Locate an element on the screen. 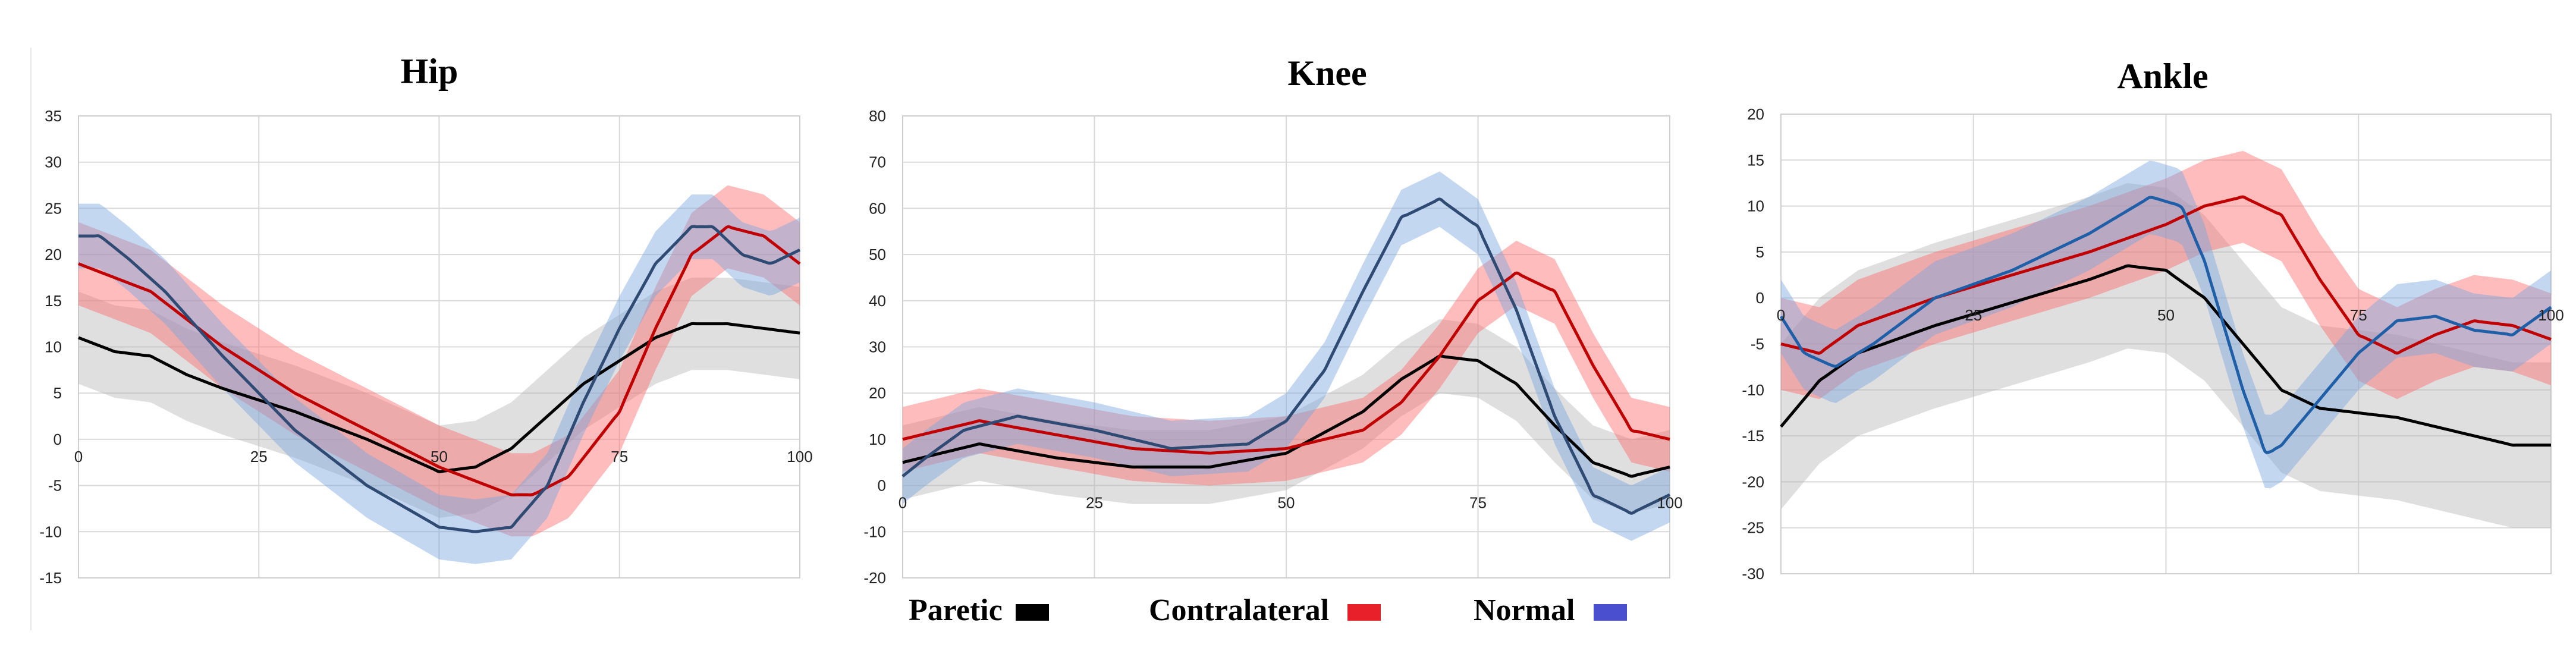 The height and width of the screenshot is (654, 2576). legend-swatch-contralateral is located at coordinates (1364, 613).